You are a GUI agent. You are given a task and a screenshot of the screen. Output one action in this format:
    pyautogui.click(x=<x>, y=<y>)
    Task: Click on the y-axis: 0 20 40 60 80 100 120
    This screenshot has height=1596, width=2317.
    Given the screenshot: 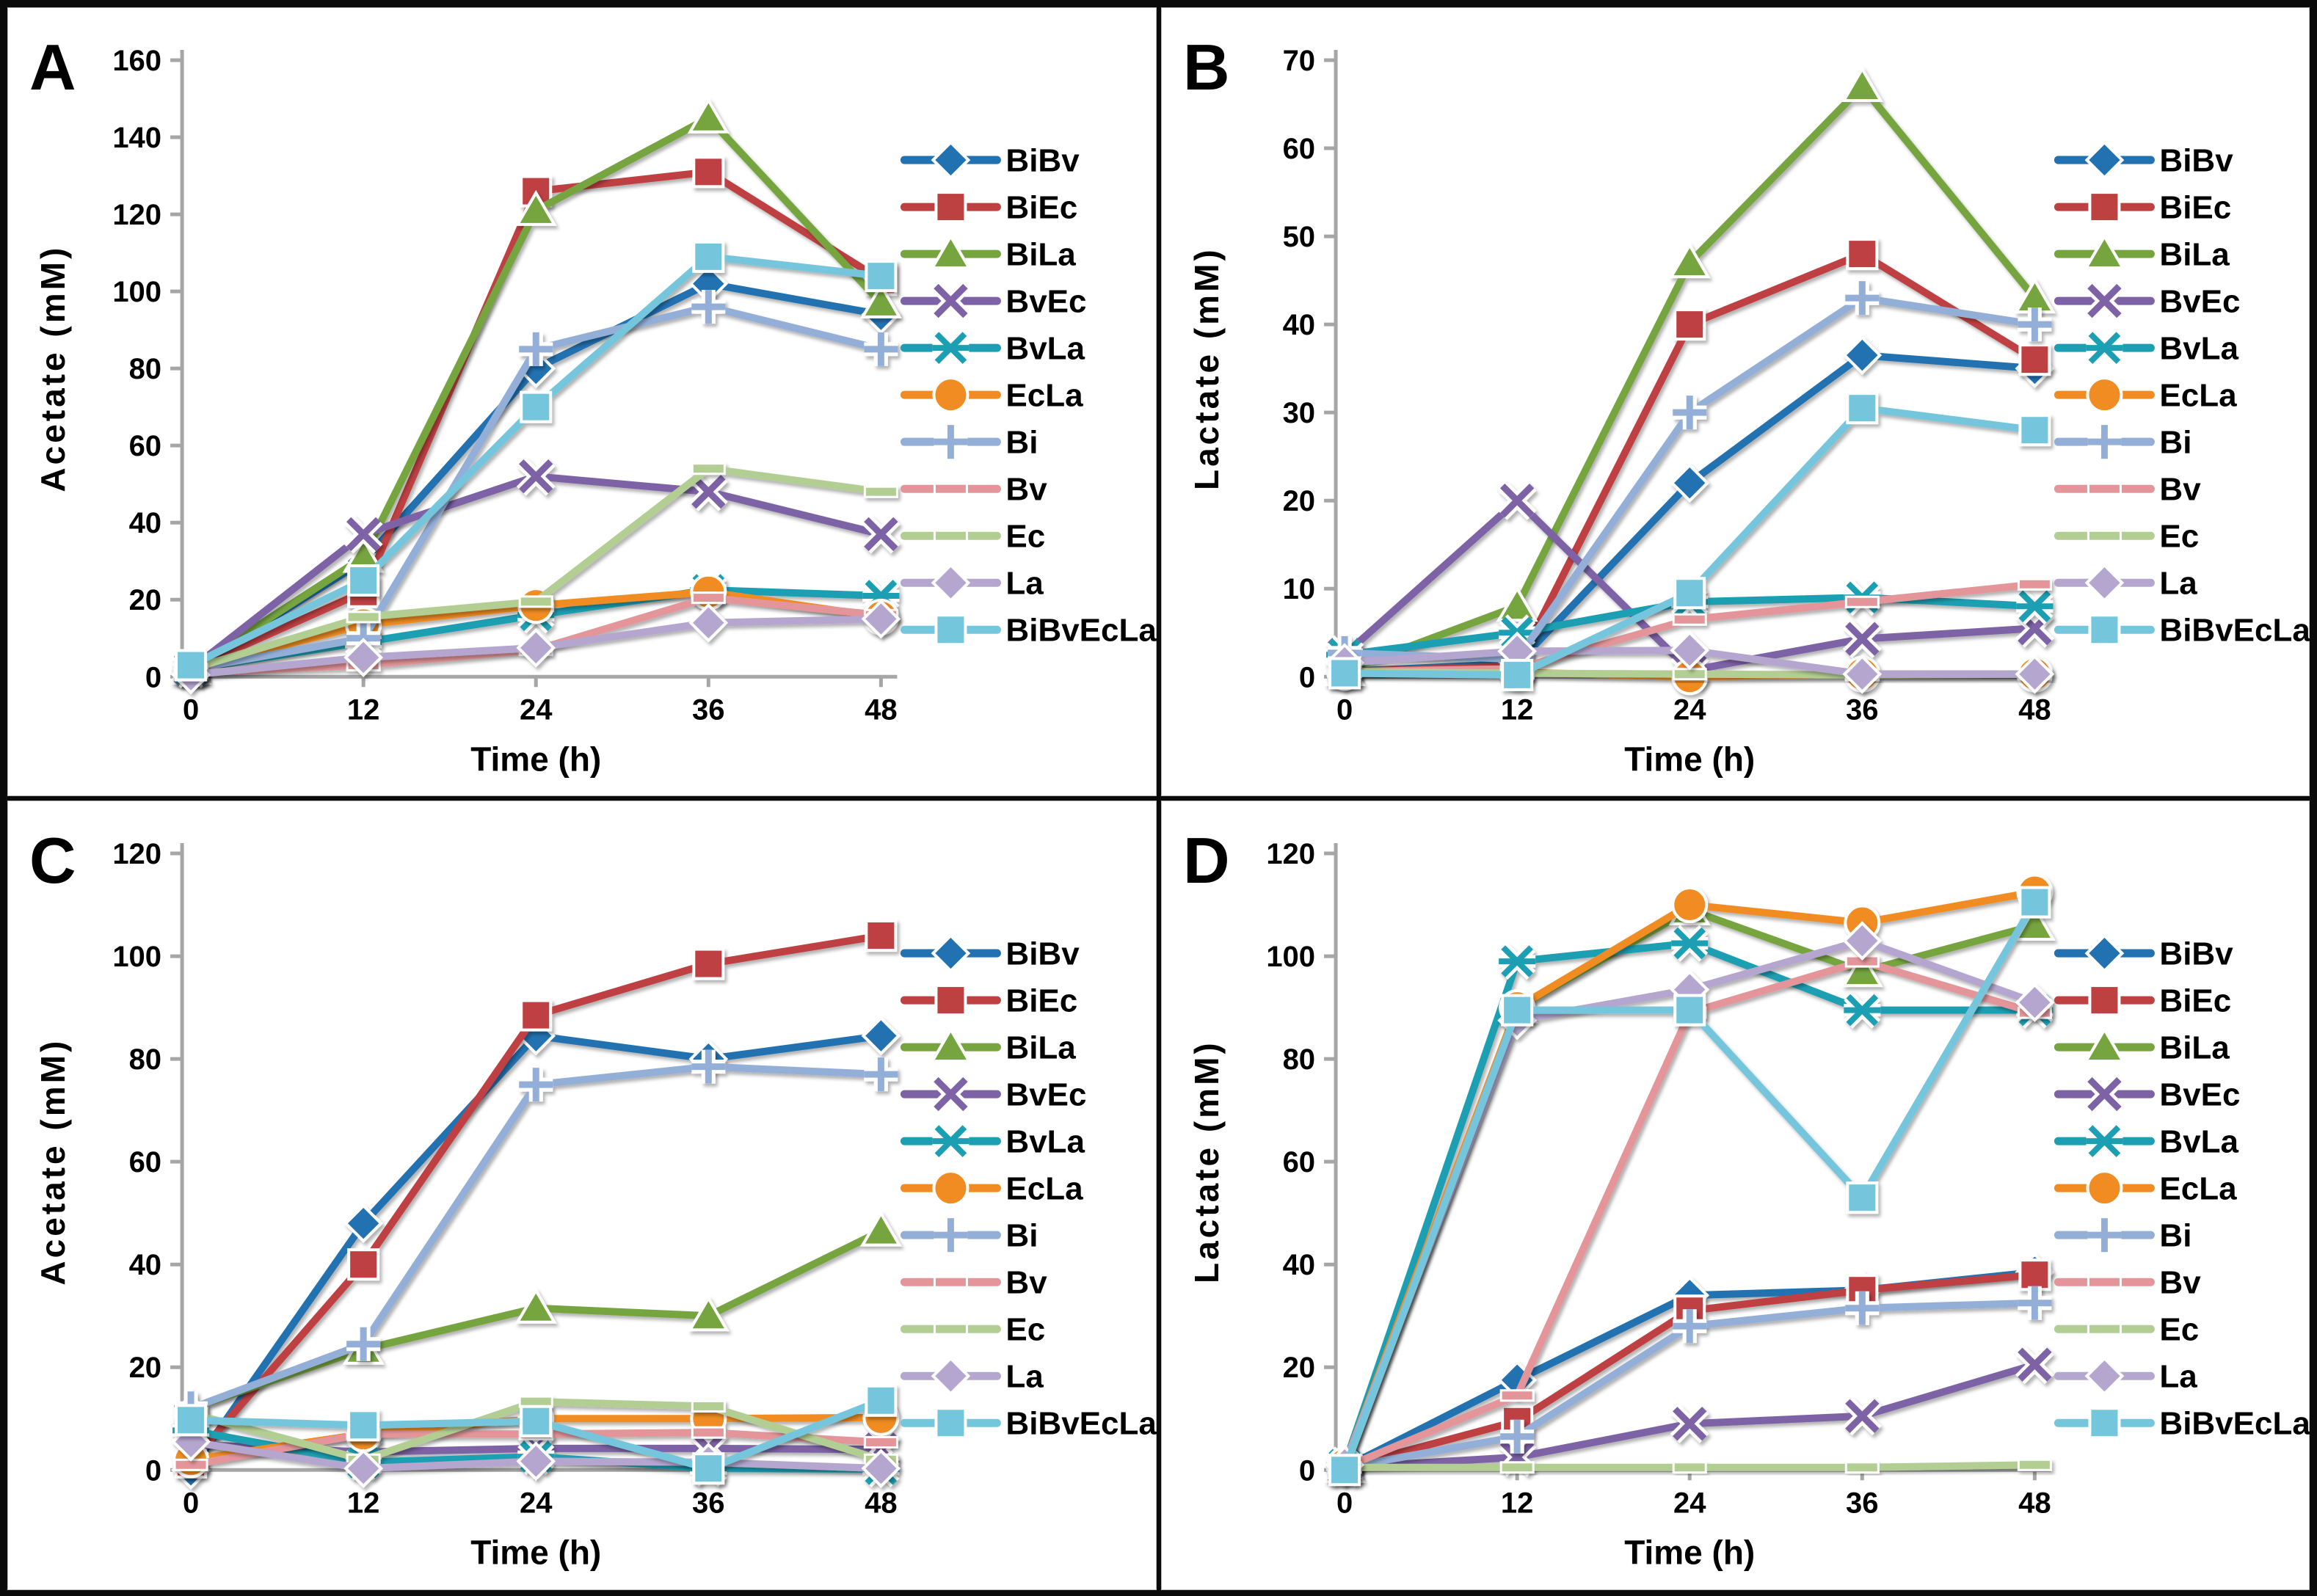 What is the action you would take?
    pyautogui.click(x=148, y=1162)
    